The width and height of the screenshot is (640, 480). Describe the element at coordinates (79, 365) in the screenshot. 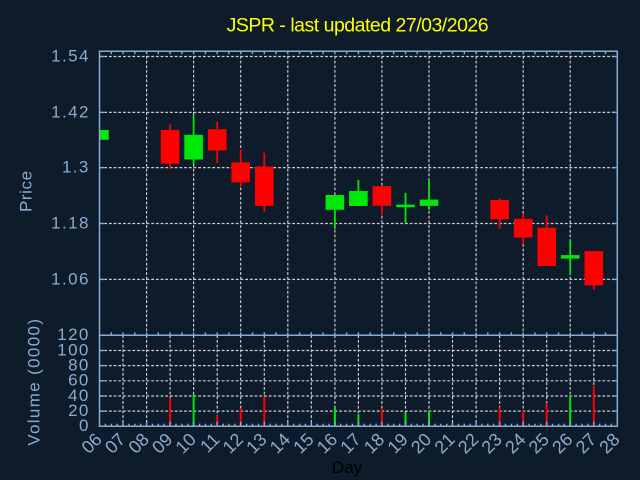

I see `svg-text: 80` at that location.